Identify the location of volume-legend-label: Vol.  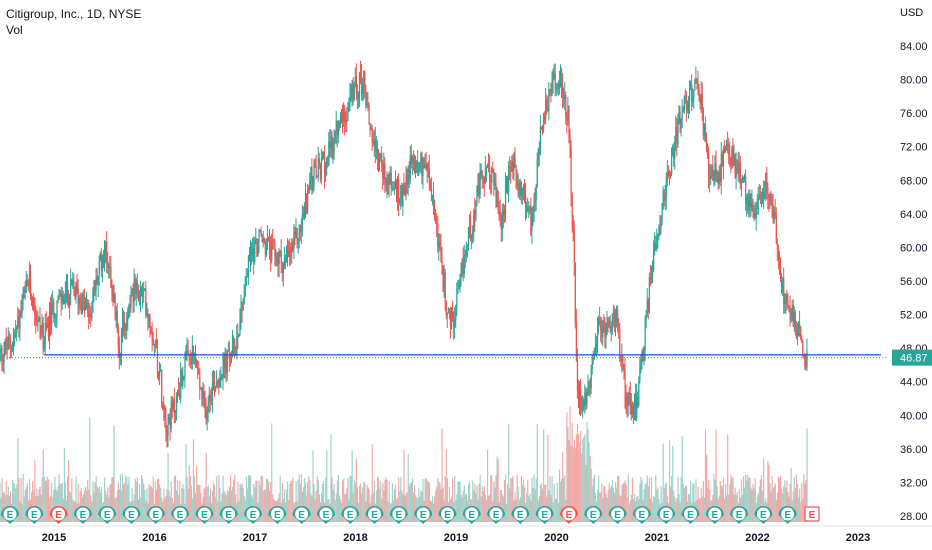
(14, 30).